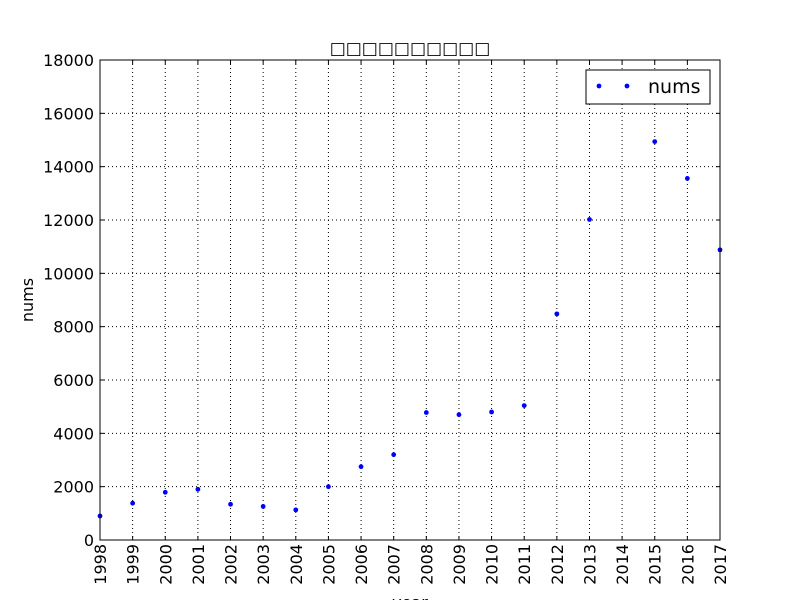 The image size is (800, 600). Describe the element at coordinates (655, 564) in the screenshot. I see `x-tick-label: 2015` at that location.